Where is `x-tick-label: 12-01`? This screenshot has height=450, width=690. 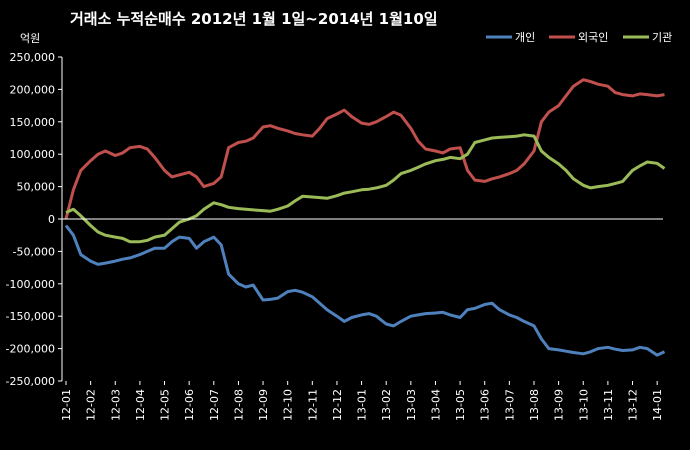 x-tick-label: 12-01 is located at coordinates (66, 405).